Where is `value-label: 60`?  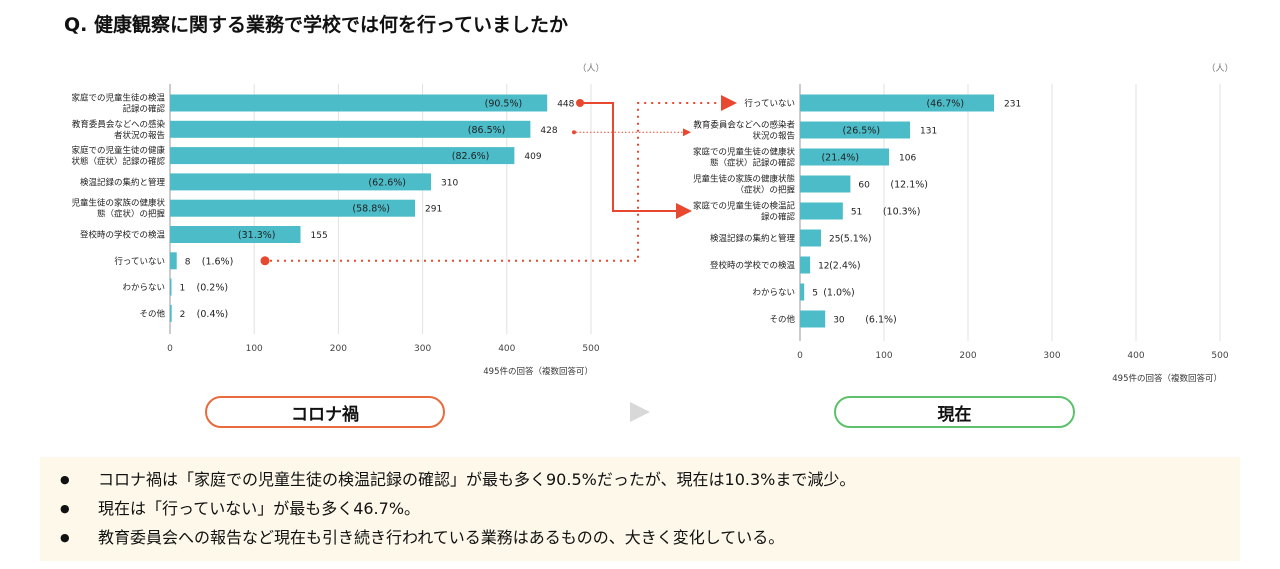
value-label: 60 is located at coordinates (864, 186).